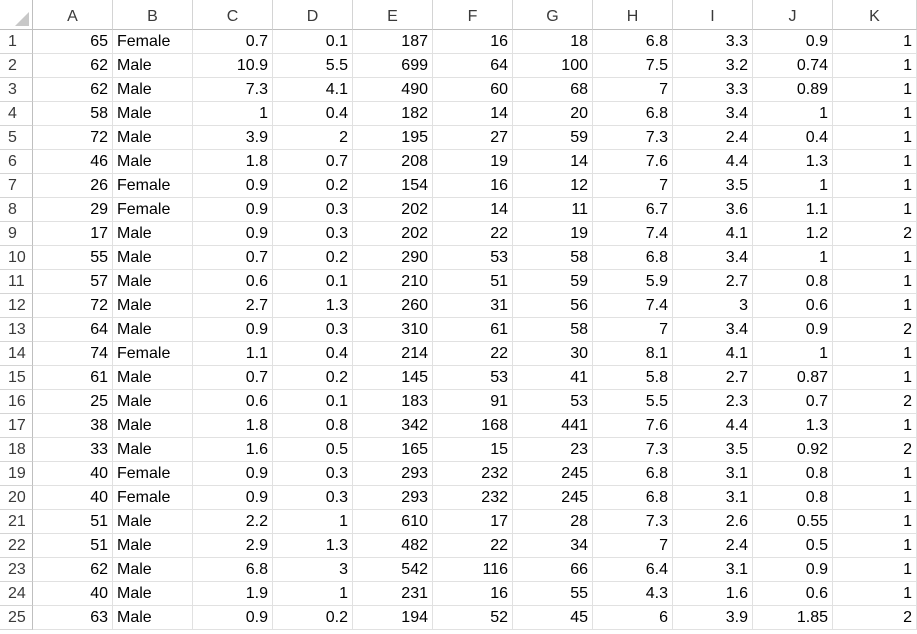 This screenshot has height=634, width=917. Describe the element at coordinates (713, 354) in the screenshot. I see `cell-i14: 4.1` at that location.